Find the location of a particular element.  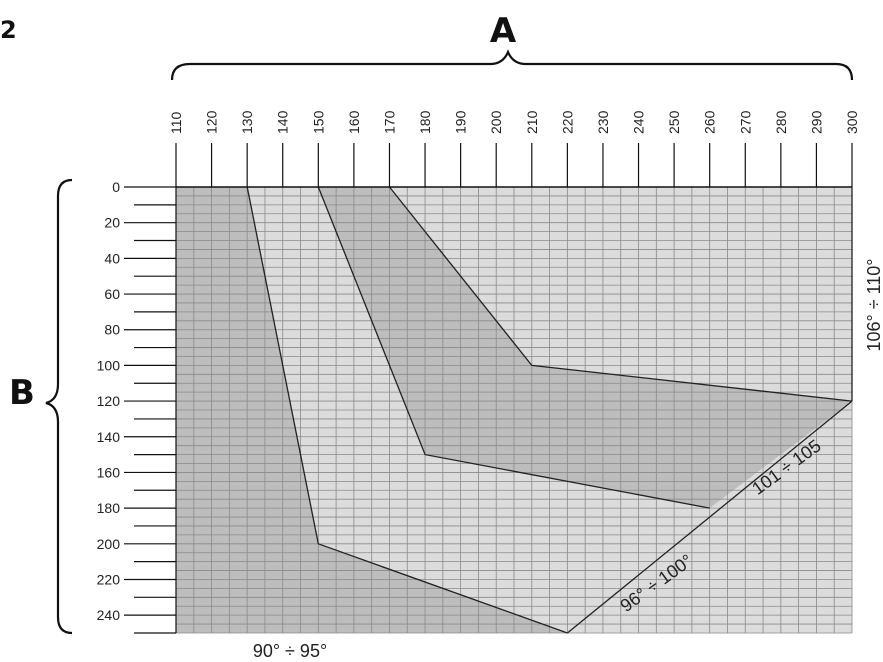

x-tick-label: 200 is located at coordinates (496, 122).